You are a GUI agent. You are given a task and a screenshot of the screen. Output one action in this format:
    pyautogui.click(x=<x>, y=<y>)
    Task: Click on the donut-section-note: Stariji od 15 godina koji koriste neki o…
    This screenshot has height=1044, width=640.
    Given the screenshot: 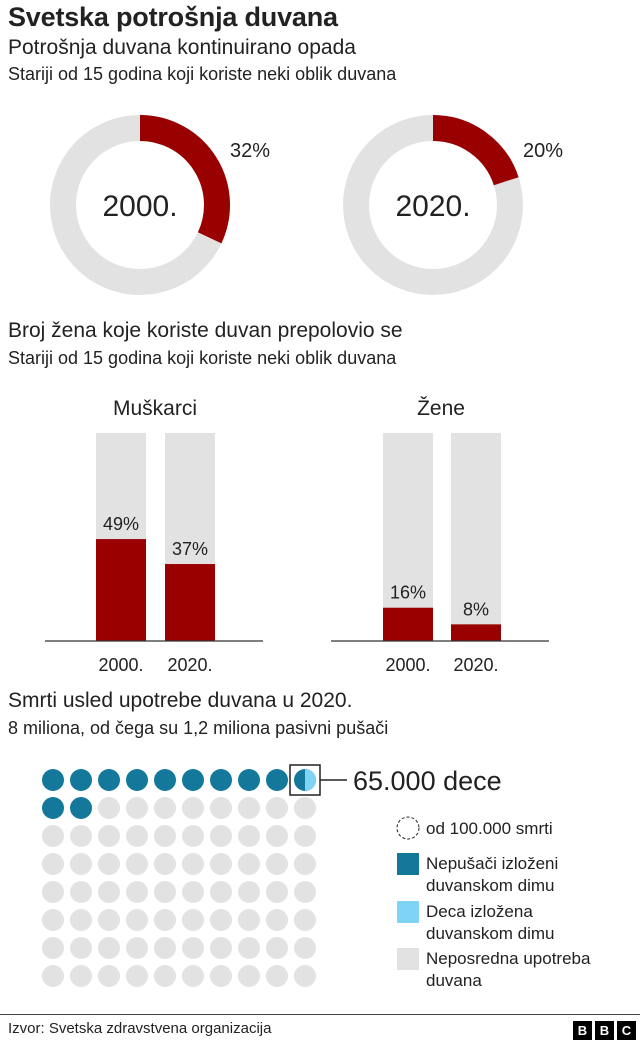 What is the action you would take?
    pyautogui.click(x=202, y=74)
    